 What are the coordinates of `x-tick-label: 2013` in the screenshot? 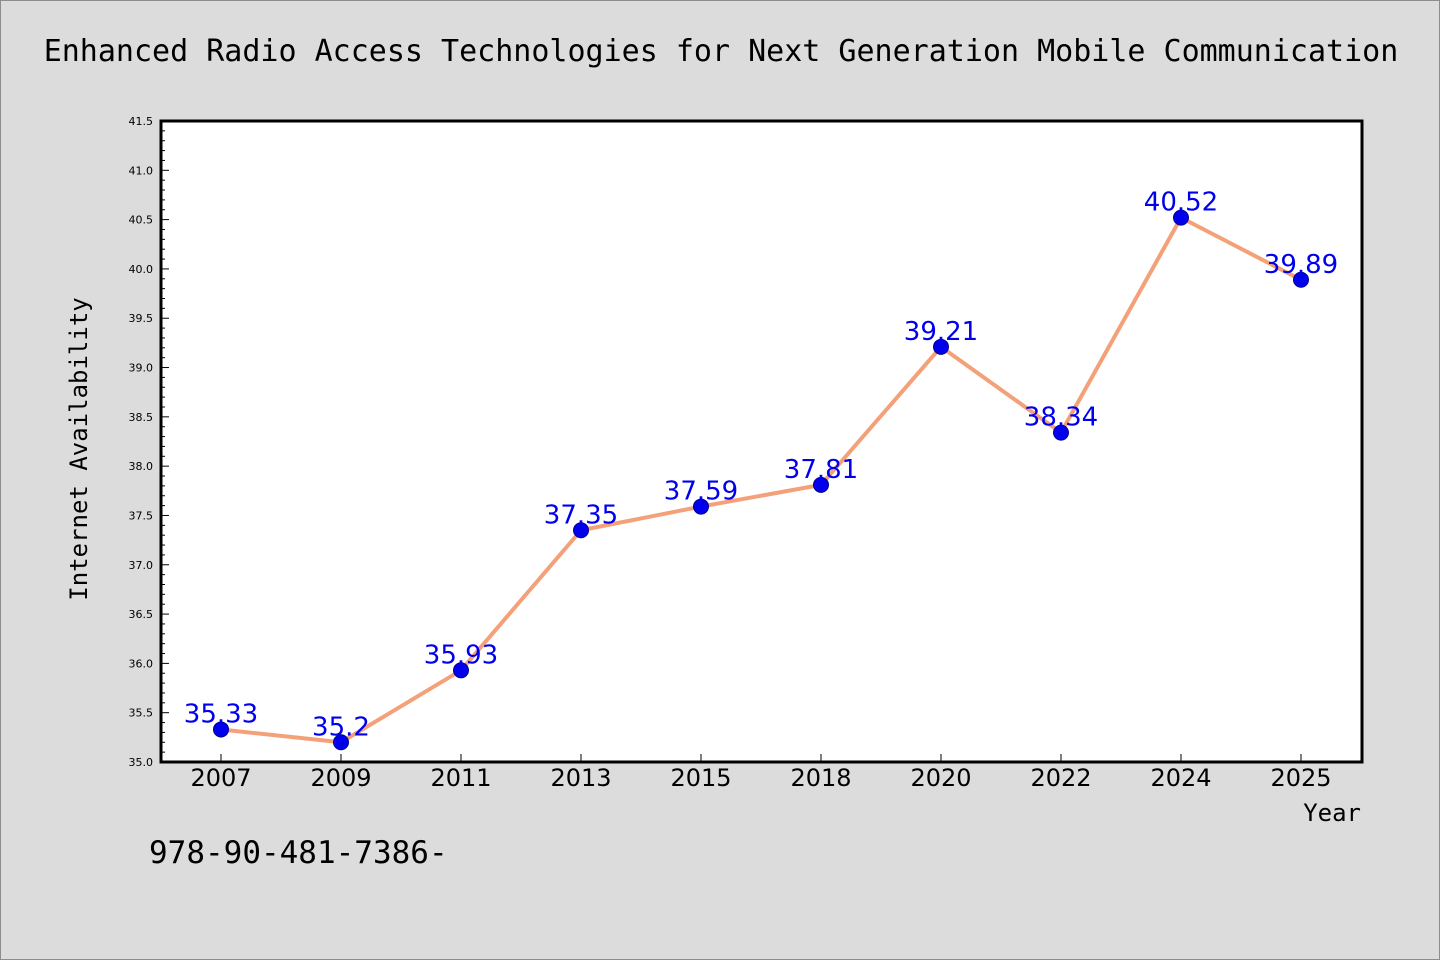 It's located at (580, 778).